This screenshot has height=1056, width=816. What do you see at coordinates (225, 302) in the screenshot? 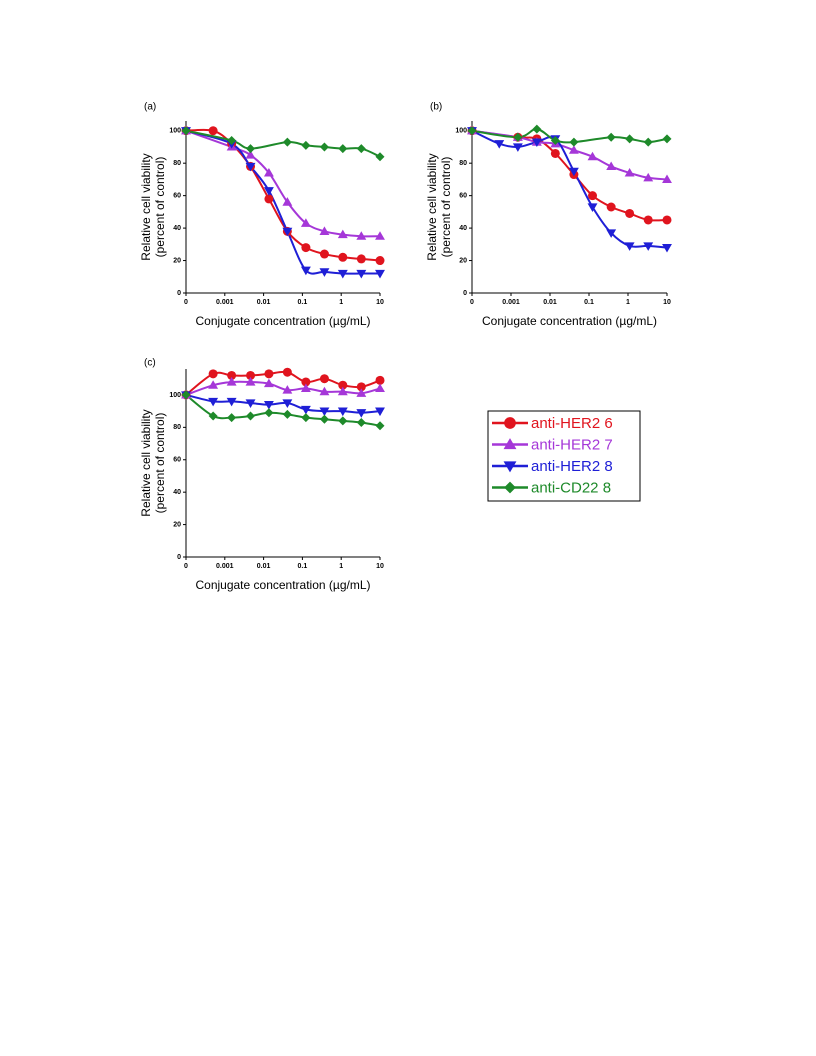
I see `x-tick-label: 0.001` at bounding box center [225, 302].